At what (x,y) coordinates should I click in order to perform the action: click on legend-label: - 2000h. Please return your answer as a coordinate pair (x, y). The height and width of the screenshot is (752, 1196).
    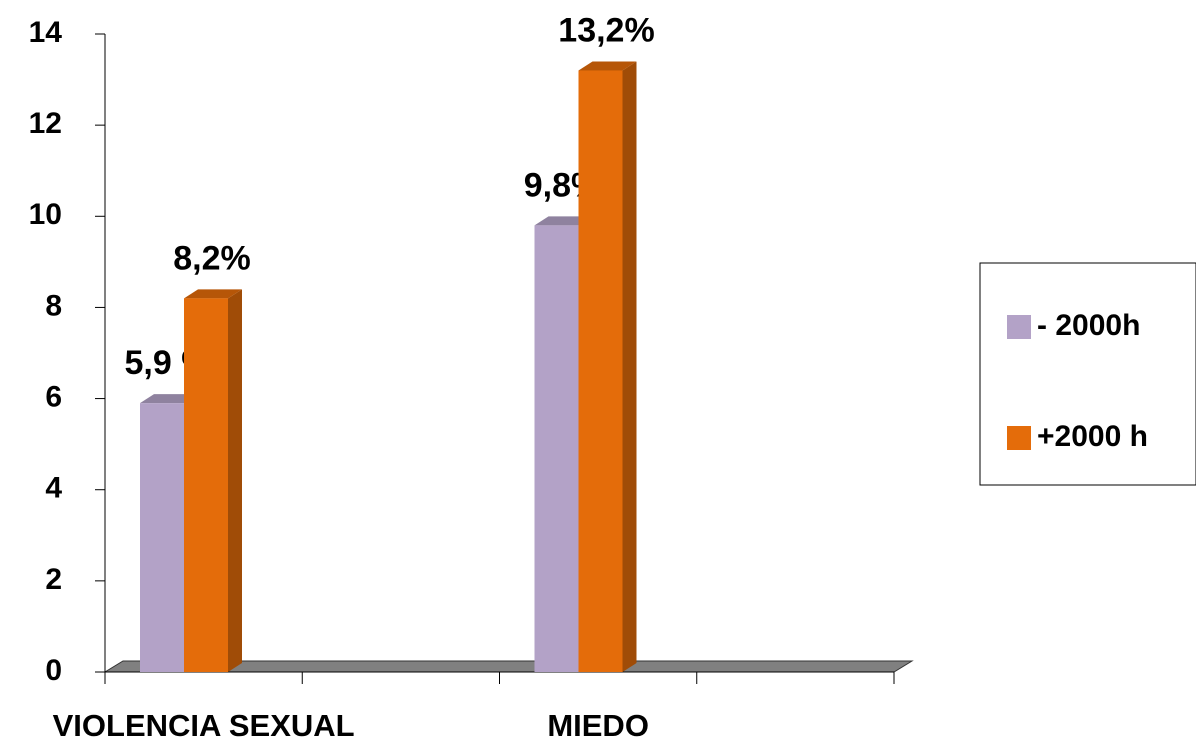
    Looking at the image, I should click on (1088, 325).